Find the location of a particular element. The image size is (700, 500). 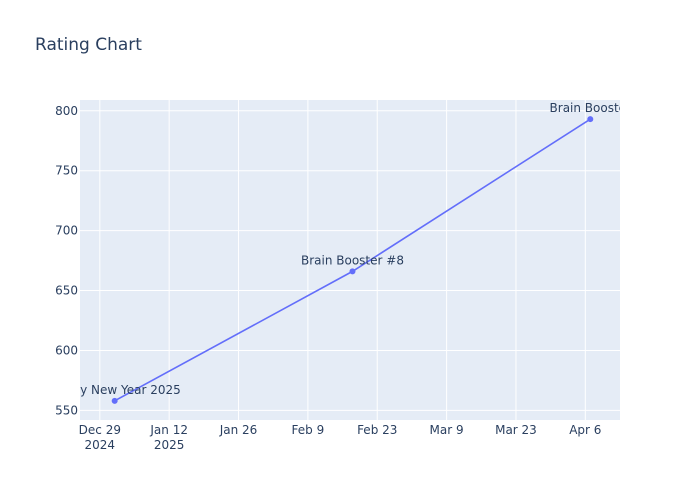

y-tick-label: 600 is located at coordinates (66, 350).